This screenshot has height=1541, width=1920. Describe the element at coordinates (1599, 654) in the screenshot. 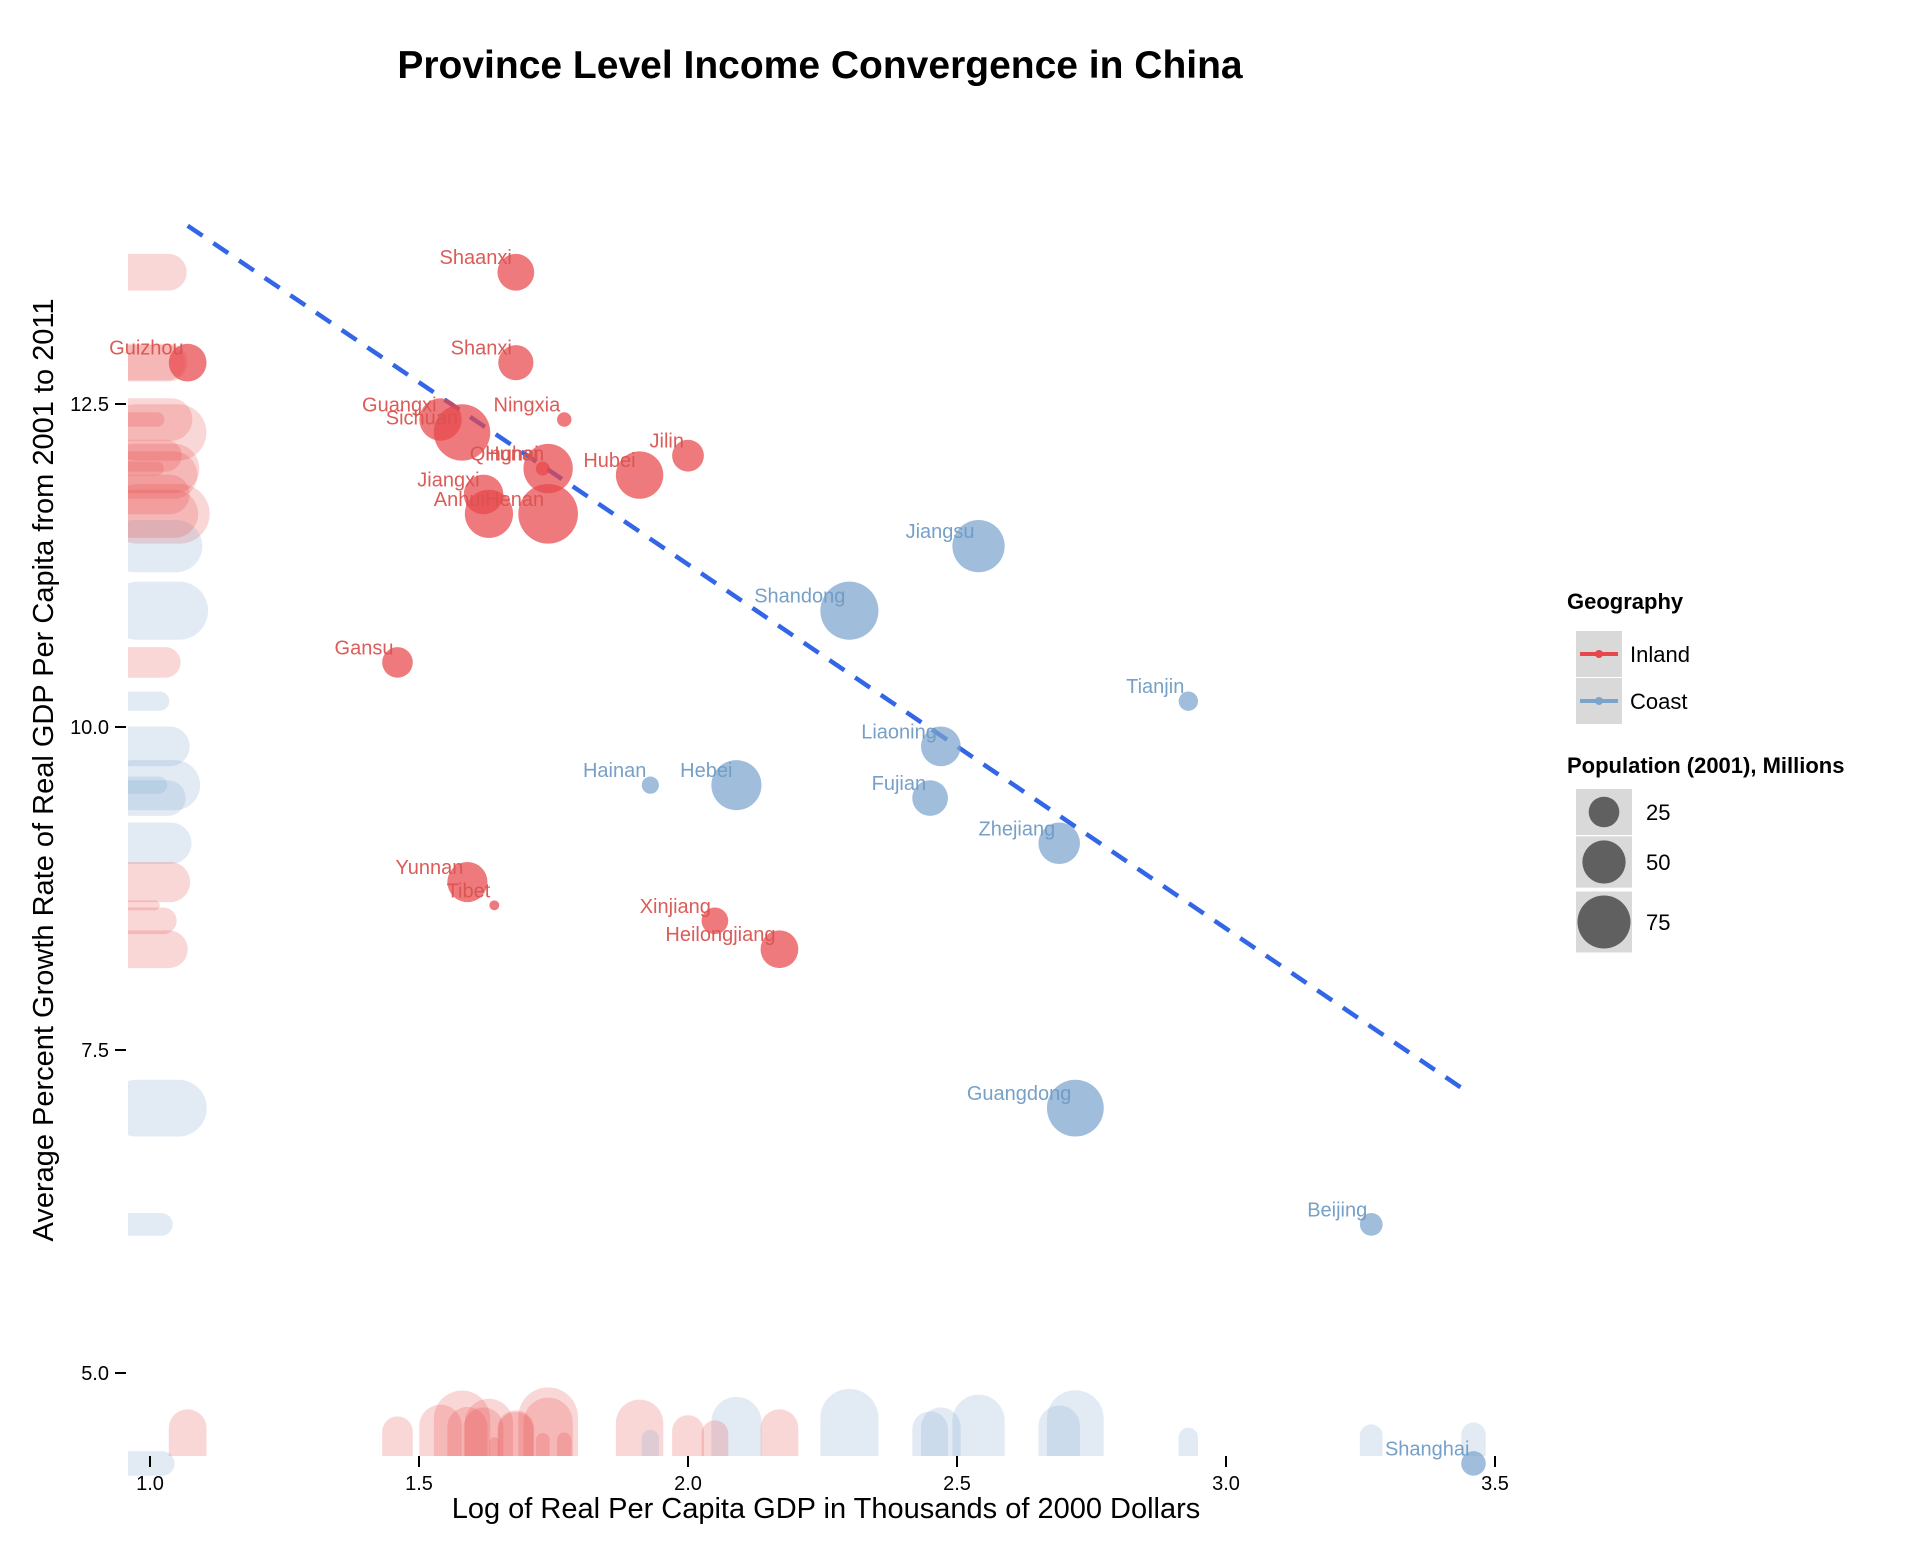

I see `legend-key-dot` at that location.